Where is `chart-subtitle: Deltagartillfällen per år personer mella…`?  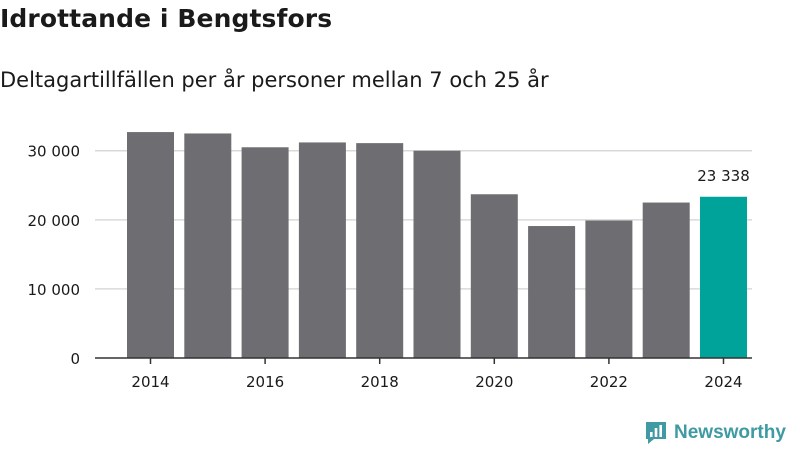
chart-subtitle: Deltagartillfällen per år personer mella… is located at coordinates (274, 80).